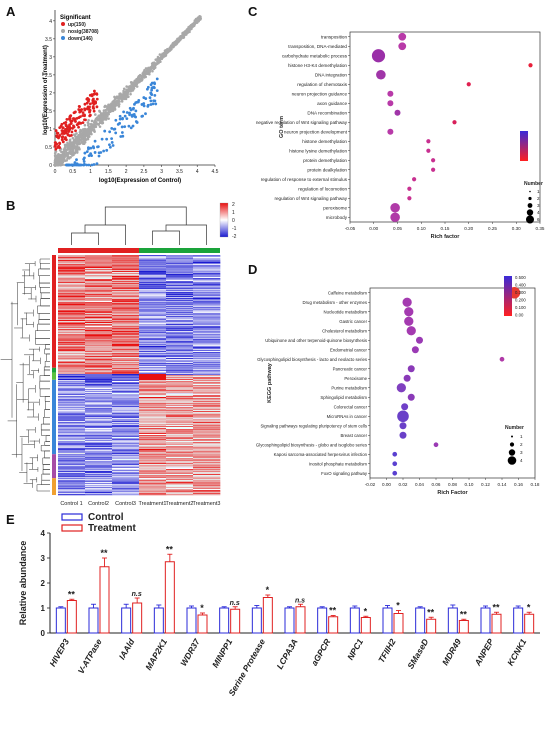 The height and width of the screenshot is (744, 550). I want to click on x-tick-label-c: 0.25, so click(492, 228).